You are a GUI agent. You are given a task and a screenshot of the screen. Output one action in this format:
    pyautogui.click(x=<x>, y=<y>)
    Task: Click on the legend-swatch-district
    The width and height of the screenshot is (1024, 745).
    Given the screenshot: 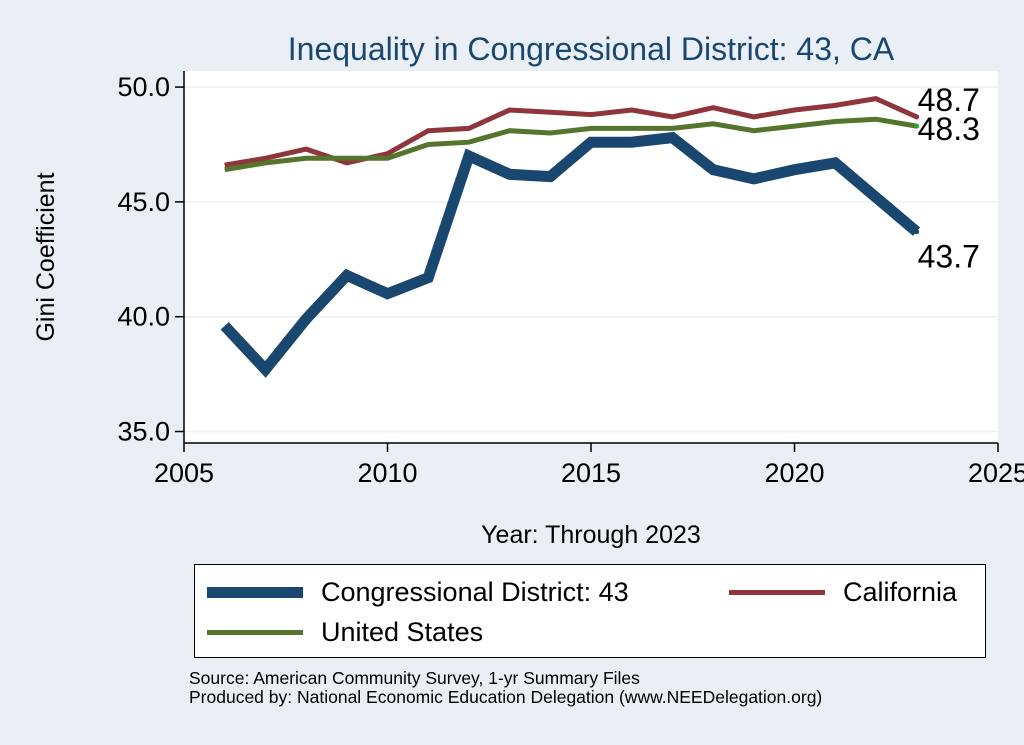 What is the action you would take?
    pyautogui.click(x=255, y=592)
    